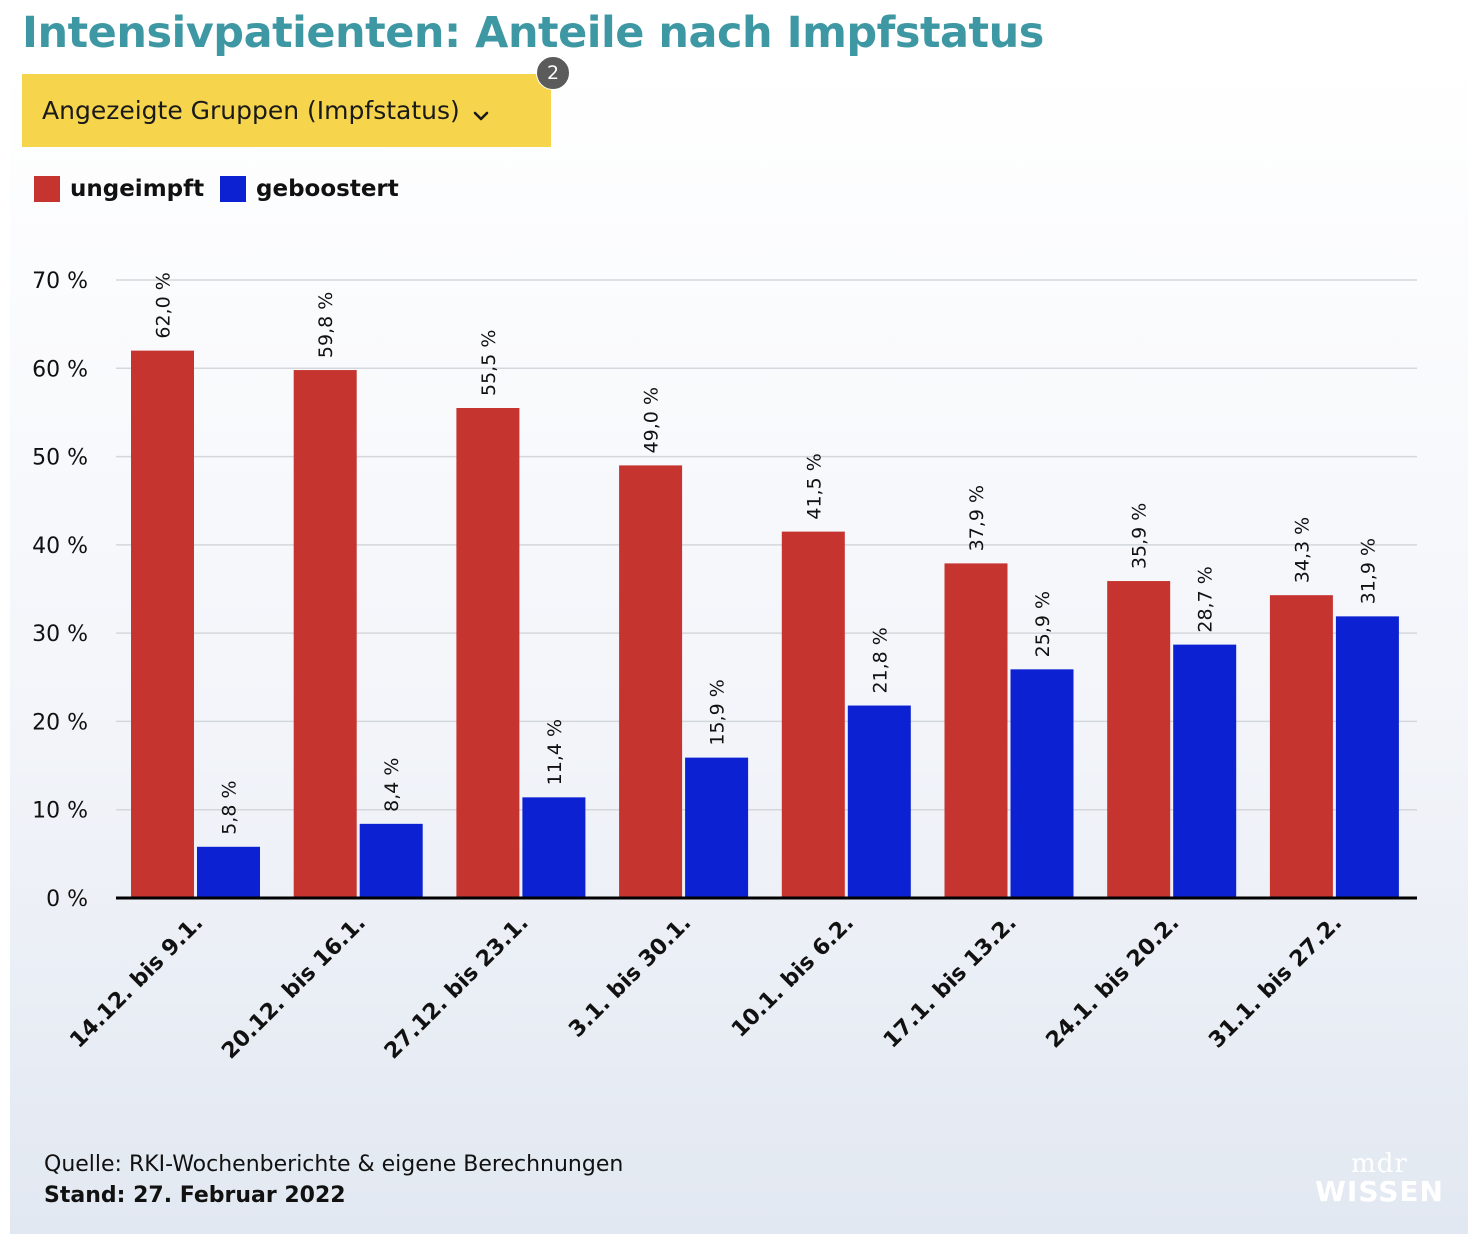 This screenshot has height=1244, width=1478. I want to click on x-tick-label: 27.12. bis 23.1., so click(457, 988).